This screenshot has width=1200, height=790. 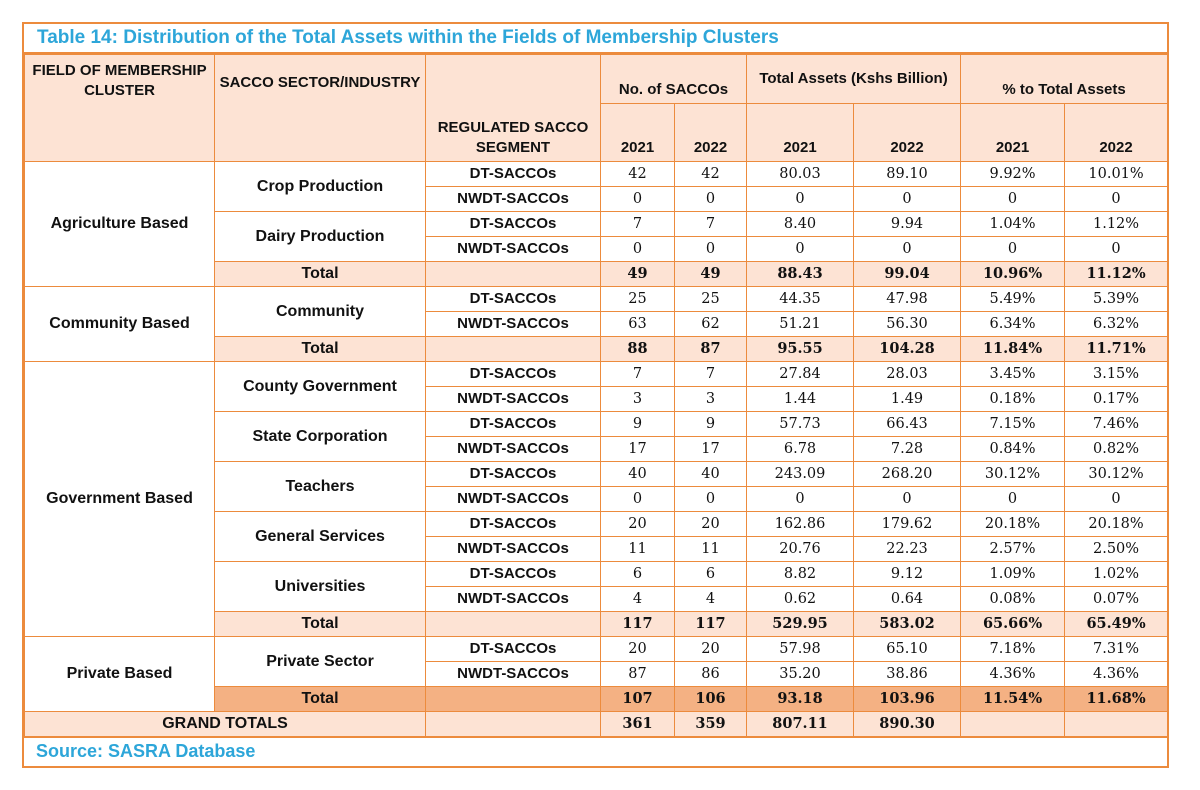 I want to click on total-value-cell: 106, so click(x=710, y=699).